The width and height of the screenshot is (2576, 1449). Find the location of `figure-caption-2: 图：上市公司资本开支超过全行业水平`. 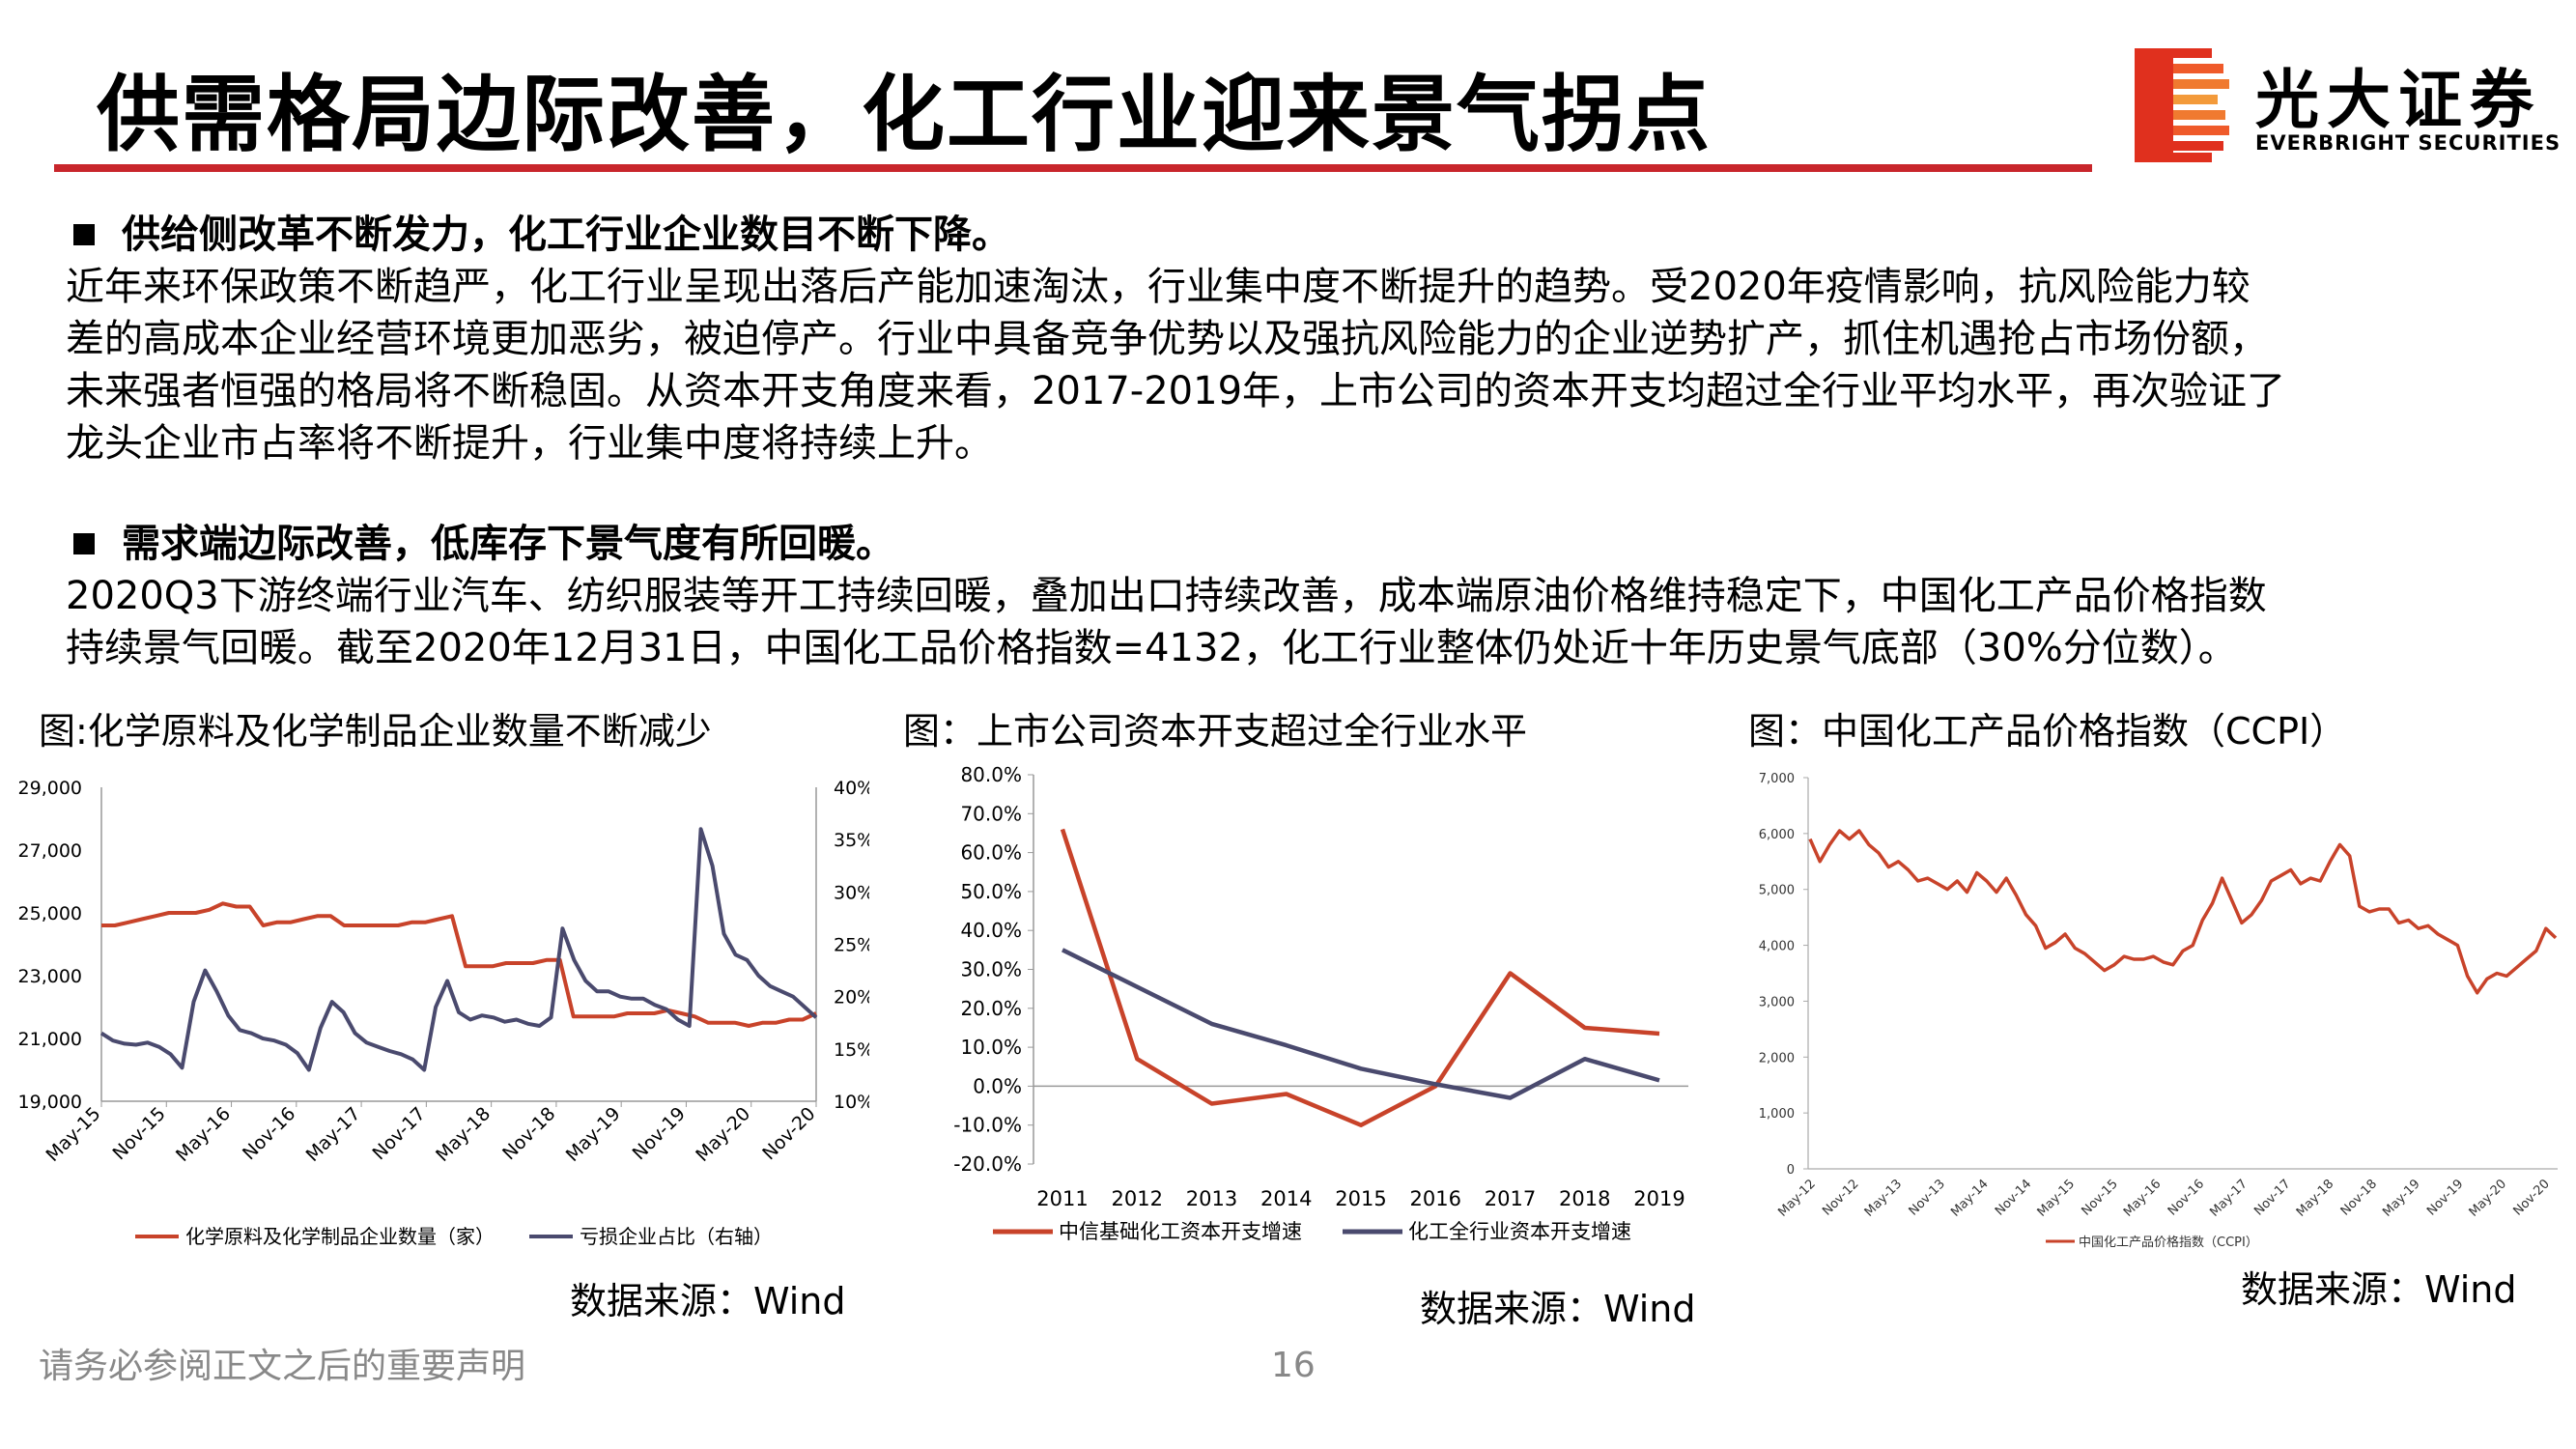

figure-caption-2: 图：上市公司资本开支超过全行业水平 is located at coordinates (1215, 731).